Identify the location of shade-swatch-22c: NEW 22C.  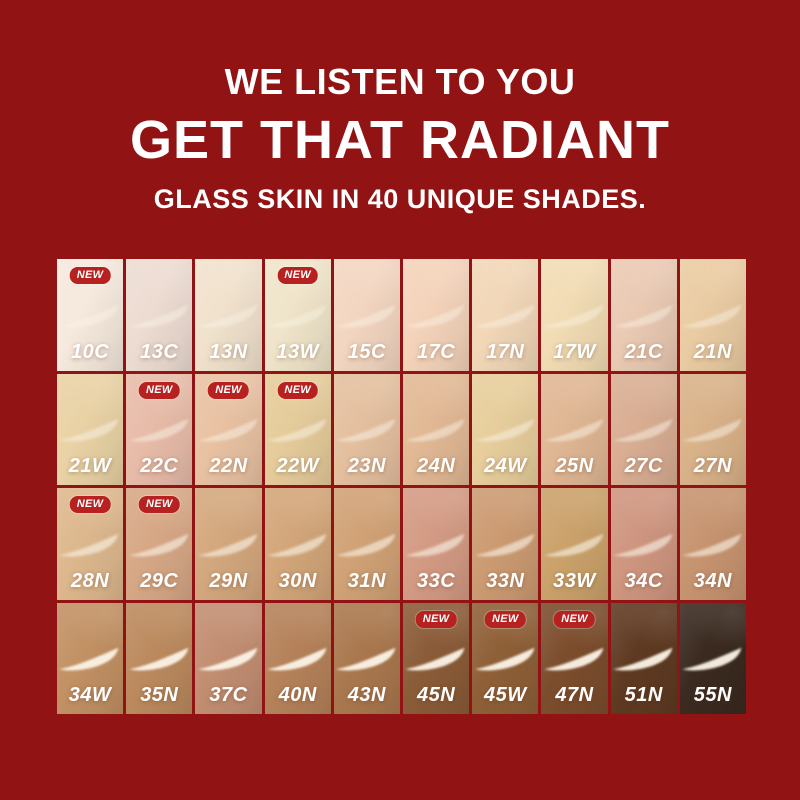
(159, 429).